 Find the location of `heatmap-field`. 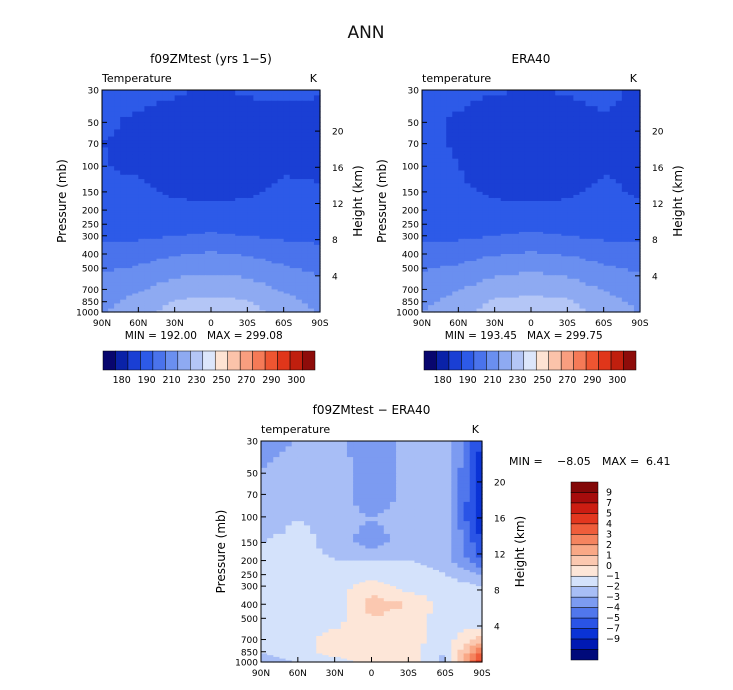

heatmap-field is located at coordinates (211, 201).